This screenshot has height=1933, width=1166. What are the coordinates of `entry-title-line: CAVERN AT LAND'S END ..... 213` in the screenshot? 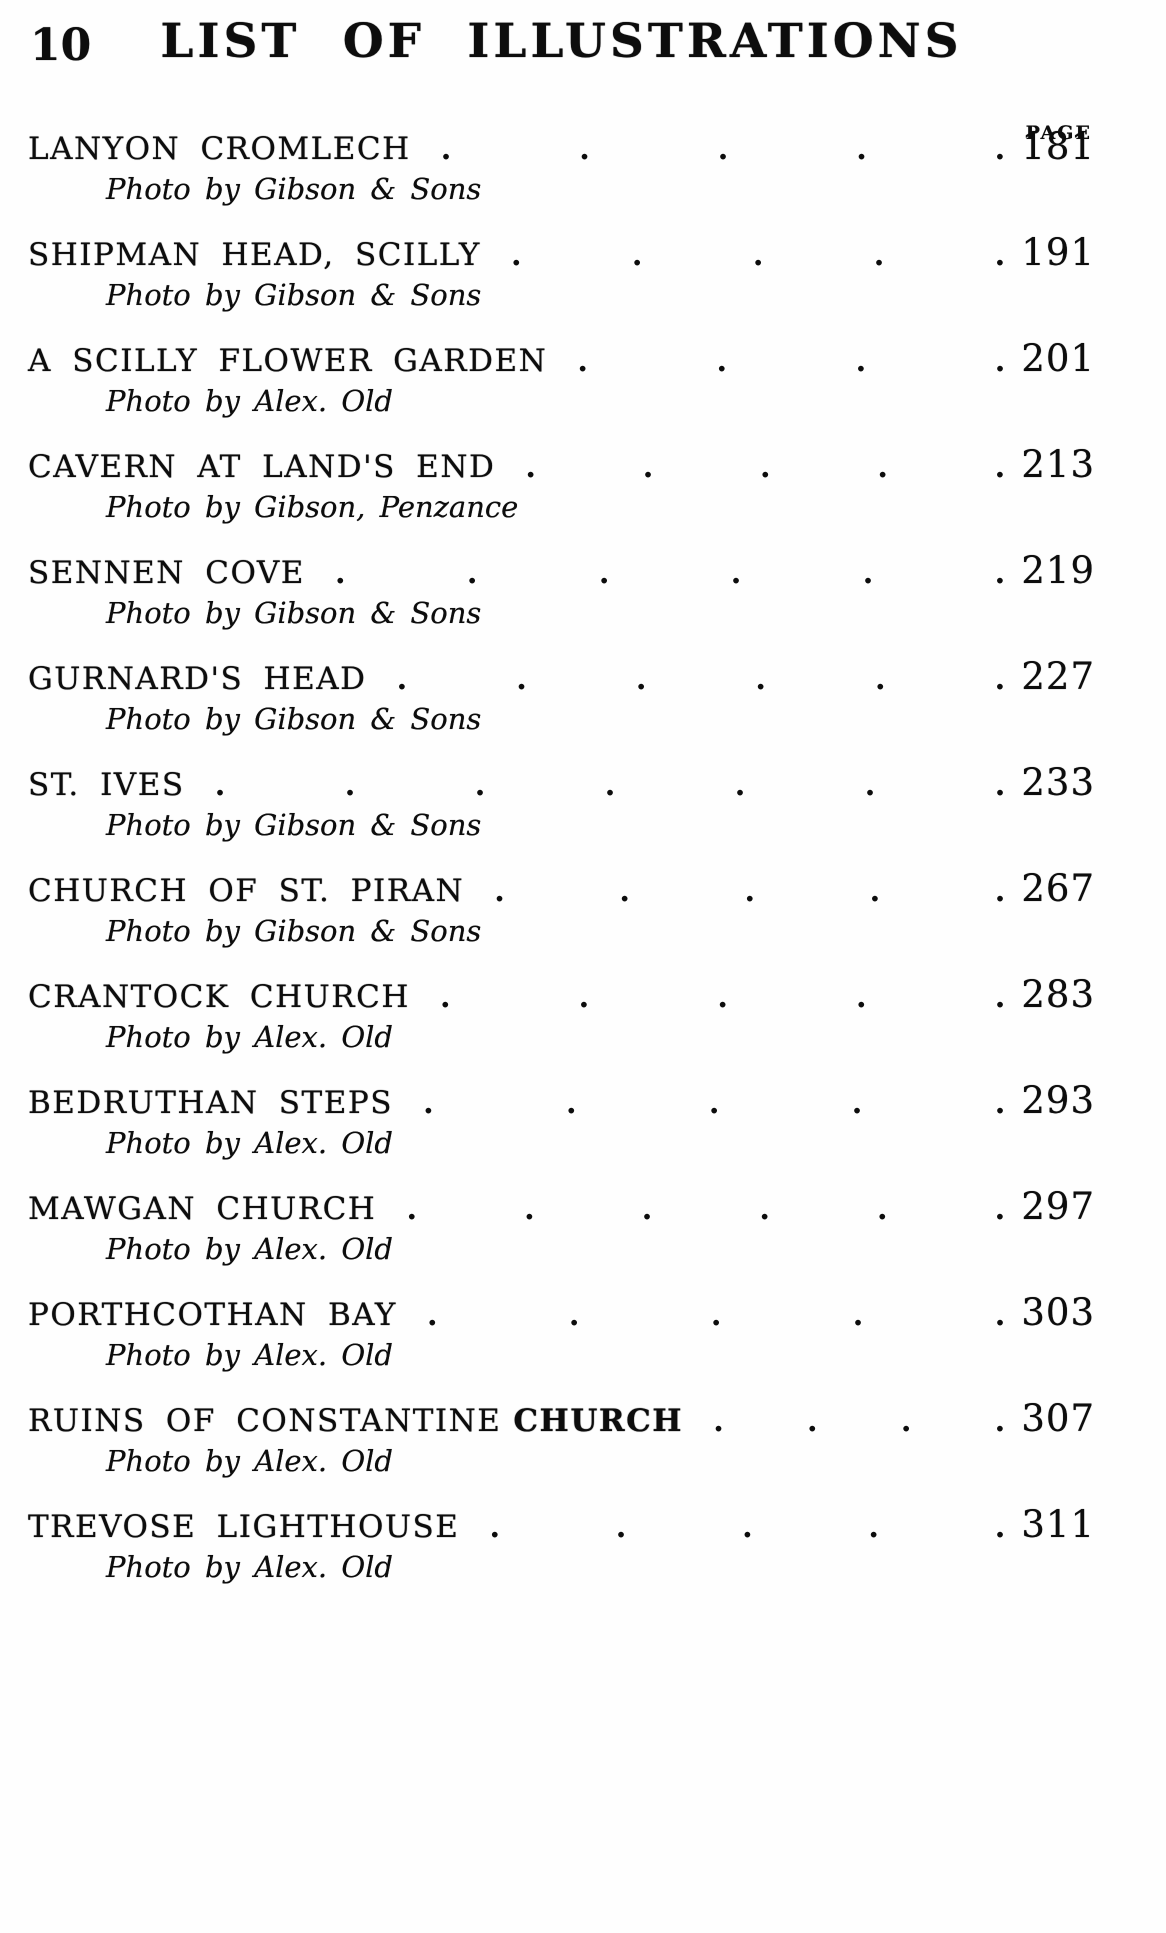 It's located at (561, 466).